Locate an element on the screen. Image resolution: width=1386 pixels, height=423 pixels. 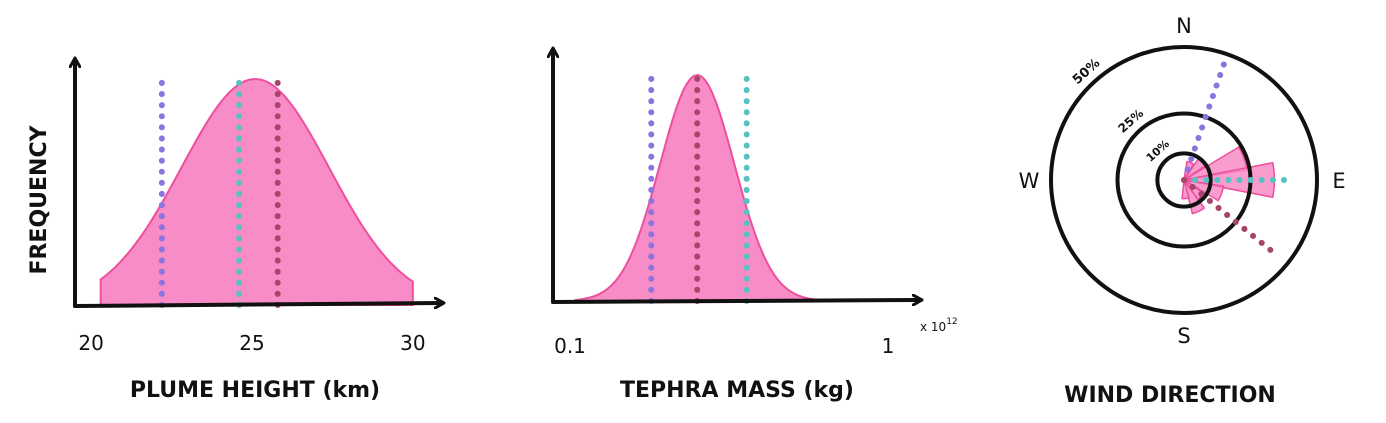
x-tick-label: 30 is located at coordinates (412, 343).